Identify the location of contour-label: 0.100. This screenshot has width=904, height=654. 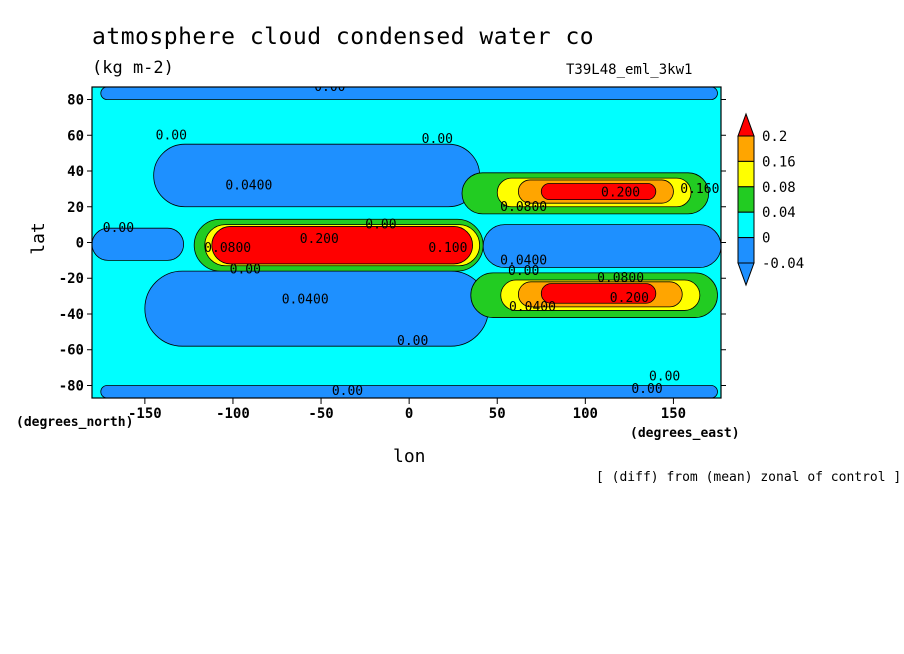
(447, 248).